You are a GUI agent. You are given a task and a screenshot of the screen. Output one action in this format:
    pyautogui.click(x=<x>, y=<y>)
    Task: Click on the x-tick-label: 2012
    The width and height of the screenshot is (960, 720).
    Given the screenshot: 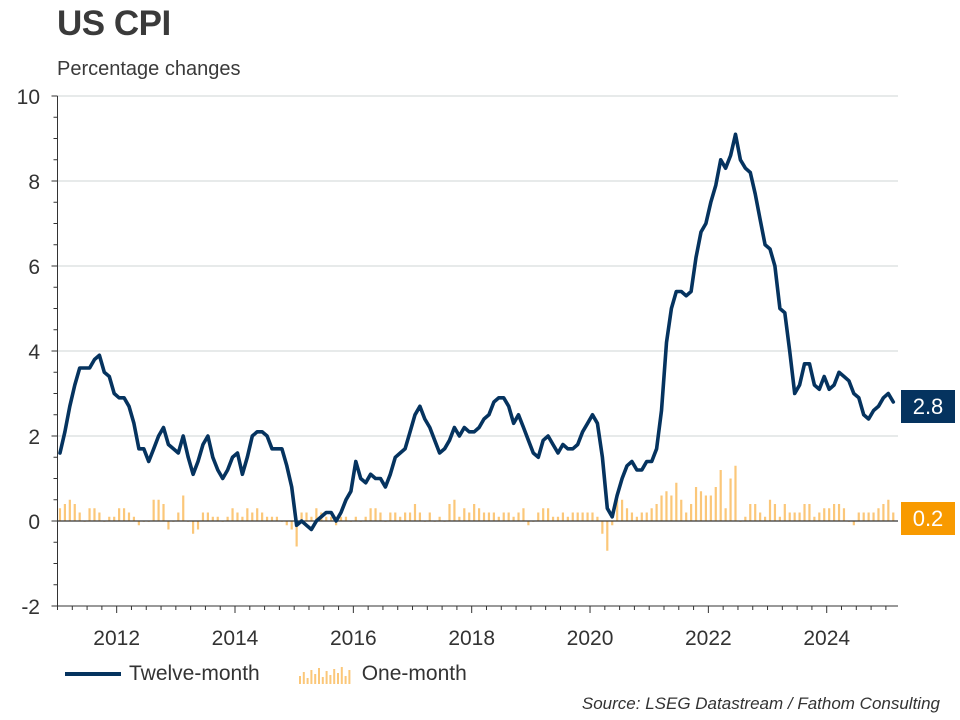 What is the action you would take?
    pyautogui.click(x=116, y=638)
    